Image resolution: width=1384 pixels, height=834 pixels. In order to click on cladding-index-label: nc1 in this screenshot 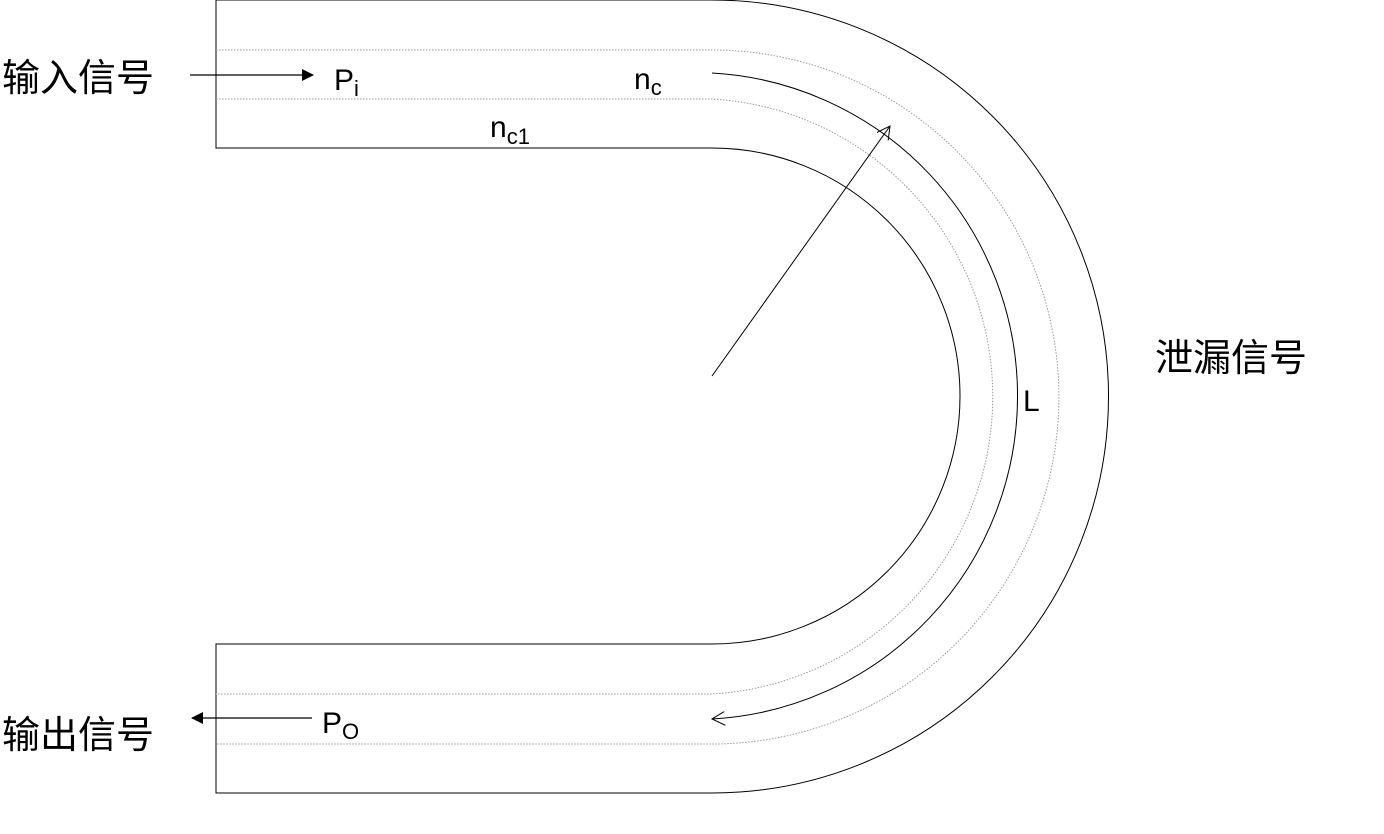, I will do `click(510, 130)`.